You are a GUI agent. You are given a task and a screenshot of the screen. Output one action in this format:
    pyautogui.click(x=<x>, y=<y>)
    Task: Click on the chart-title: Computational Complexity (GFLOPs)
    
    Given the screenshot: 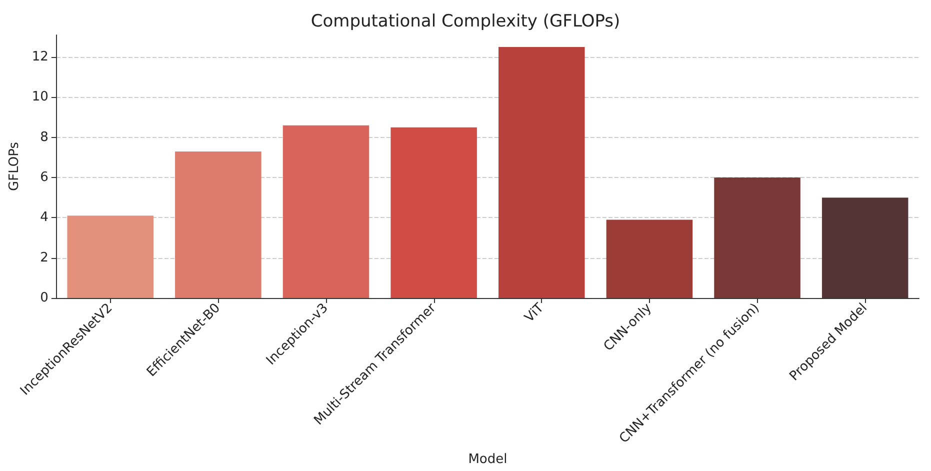 What is the action you would take?
    pyautogui.click(x=465, y=22)
    